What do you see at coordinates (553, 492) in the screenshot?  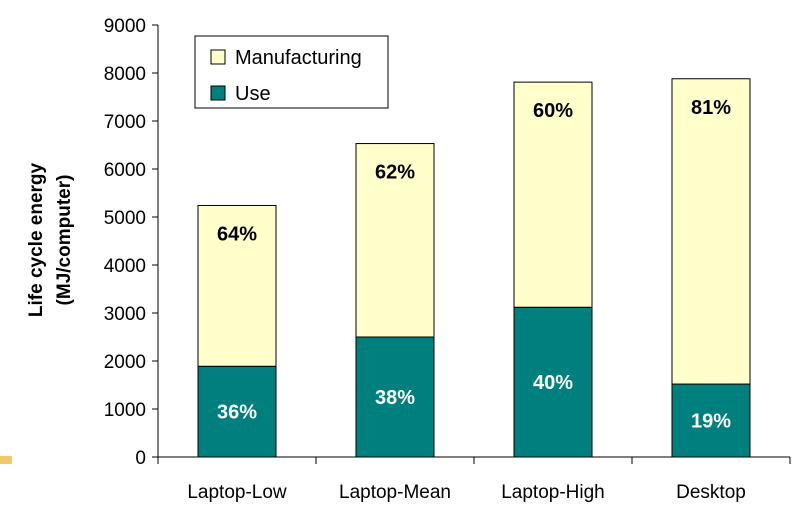 I see `x-tick-label: Laptop-High` at bounding box center [553, 492].